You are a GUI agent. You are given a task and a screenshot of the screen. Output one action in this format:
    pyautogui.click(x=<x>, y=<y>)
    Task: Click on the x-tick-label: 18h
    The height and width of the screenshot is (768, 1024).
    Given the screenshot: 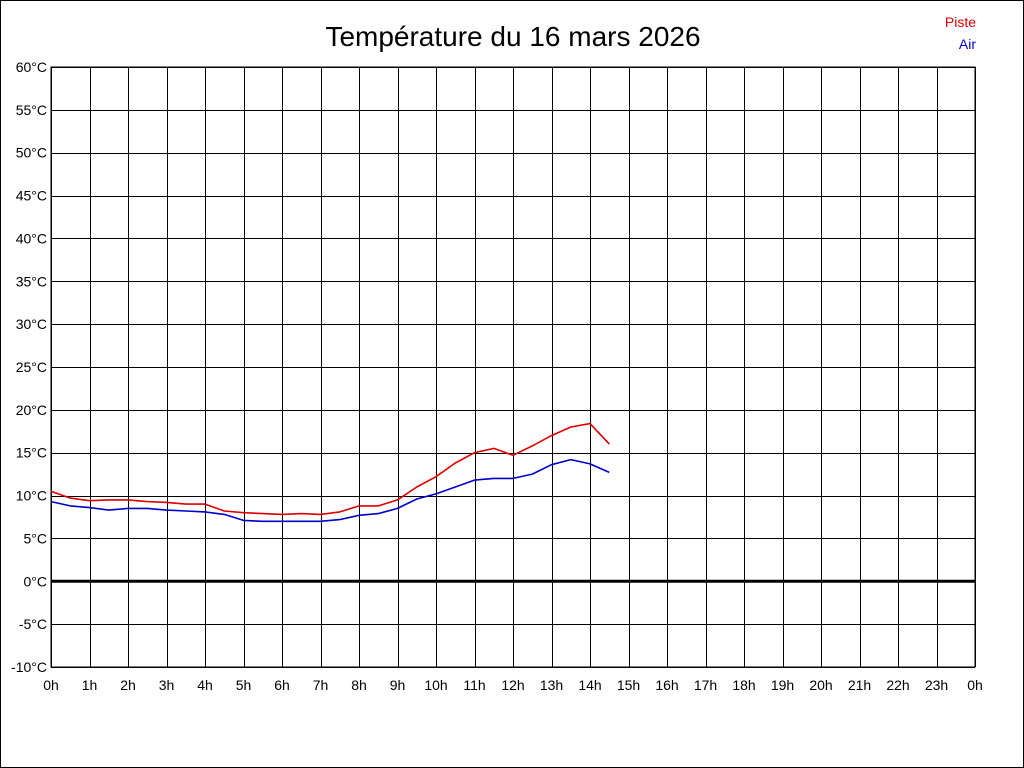 What is the action you would take?
    pyautogui.click(x=743, y=685)
    